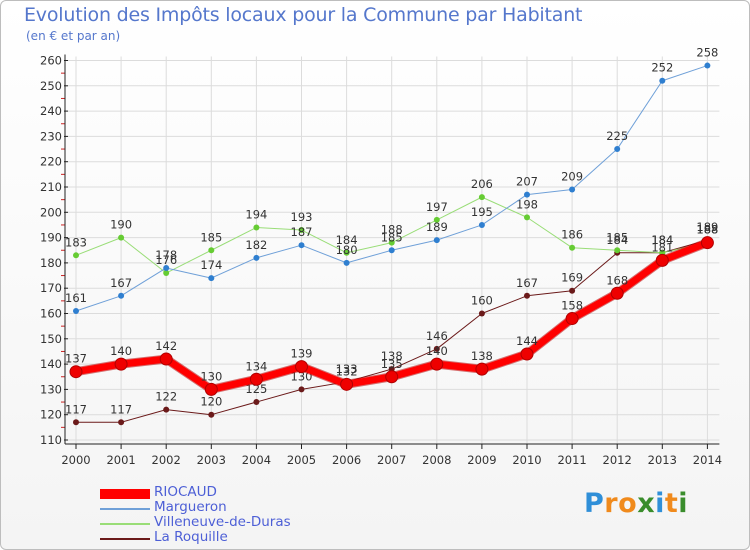 The image size is (750, 550). What do you see at coordinates (121, 283) in the screenshot?
I see `data-label-margueron: 167` at bounding box center [121, 283].